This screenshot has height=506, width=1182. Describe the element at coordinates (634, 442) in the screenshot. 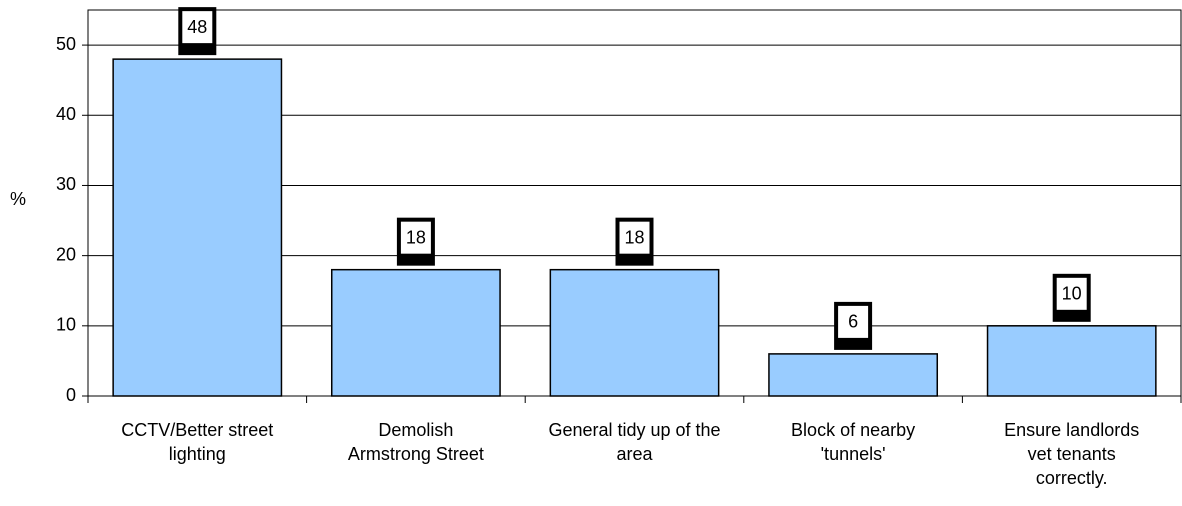

I see `x-tick-label: General tidy up of the area` at that location.